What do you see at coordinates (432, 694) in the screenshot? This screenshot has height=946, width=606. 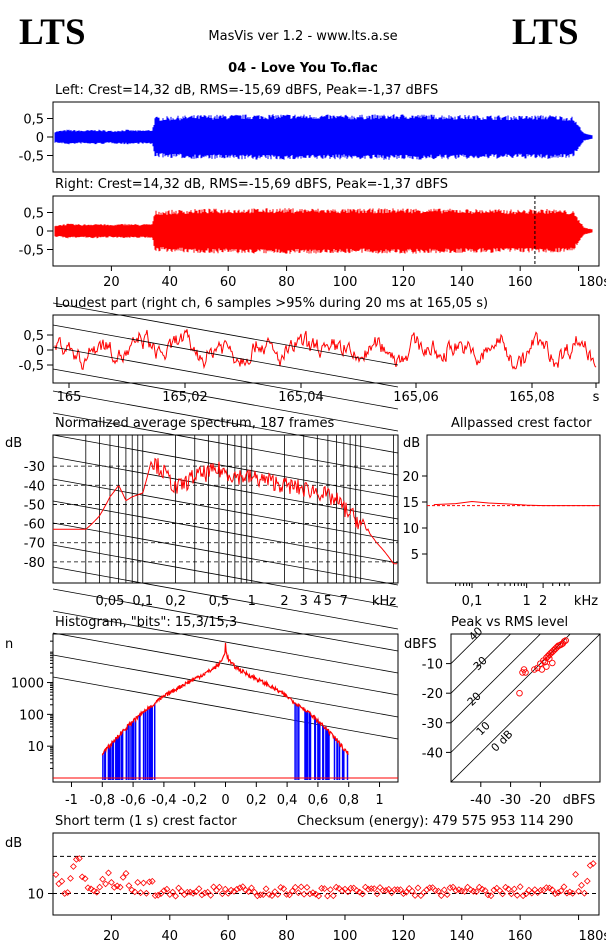 I see `pvr-ytick-label: -20` at bounding box center [432, 694].